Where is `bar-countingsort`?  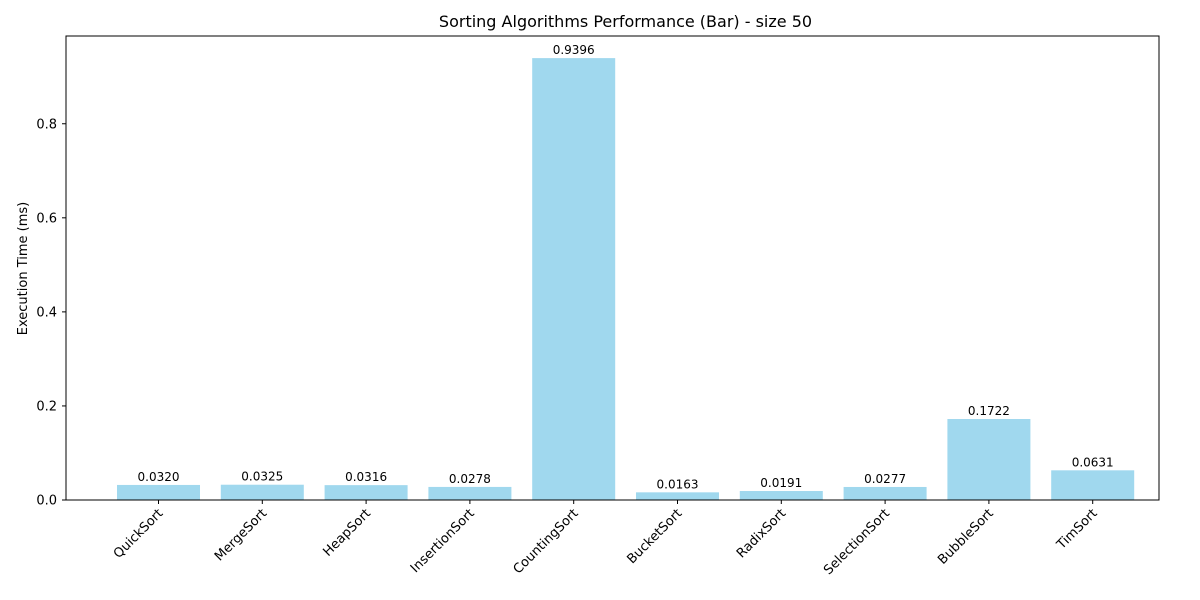
bar-countingsort is located at coordinates (574, 279).